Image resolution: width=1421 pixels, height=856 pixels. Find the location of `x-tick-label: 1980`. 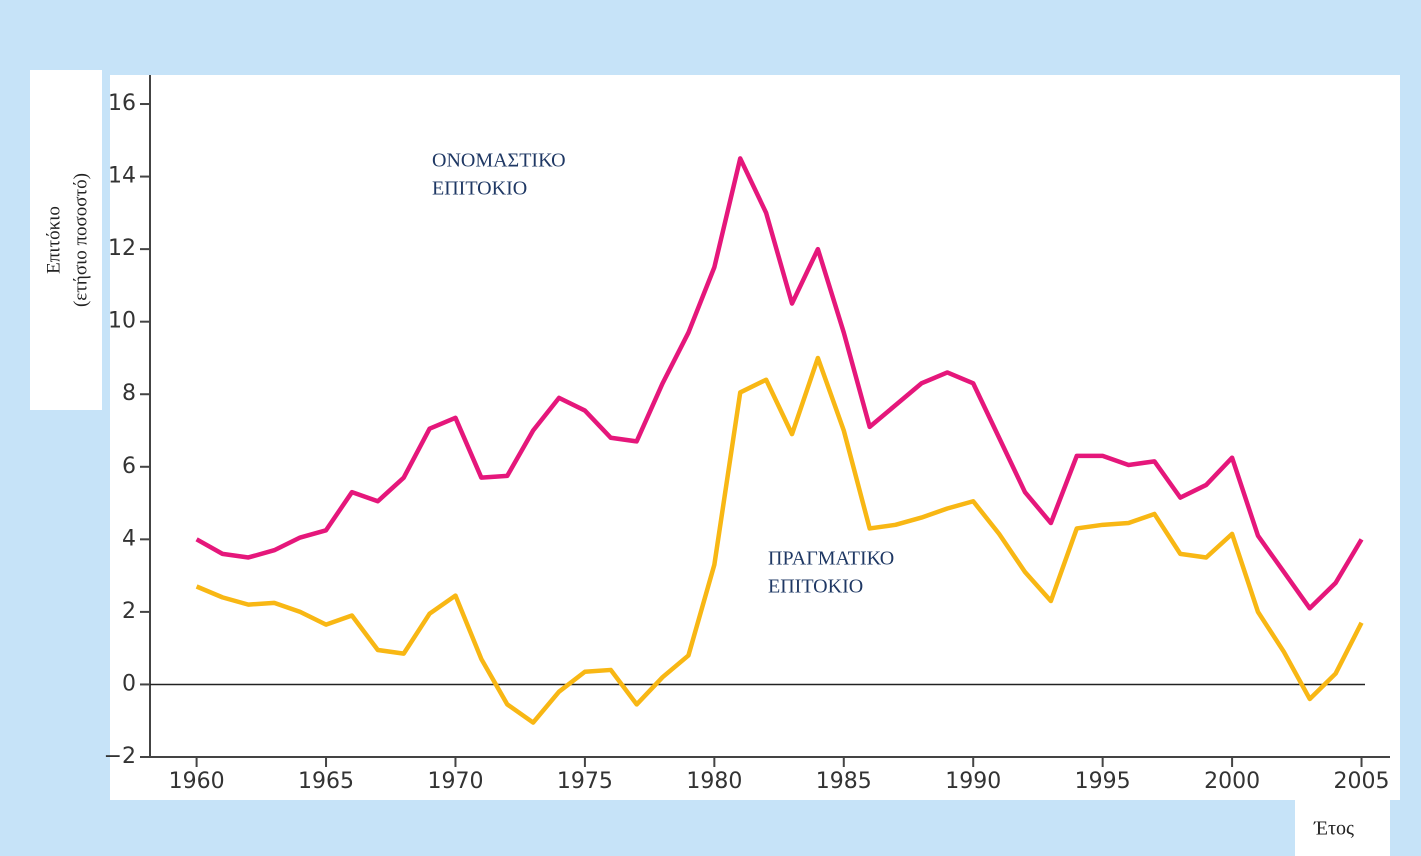

x-tick-label: 1980 is located at coordinates (714, 781).